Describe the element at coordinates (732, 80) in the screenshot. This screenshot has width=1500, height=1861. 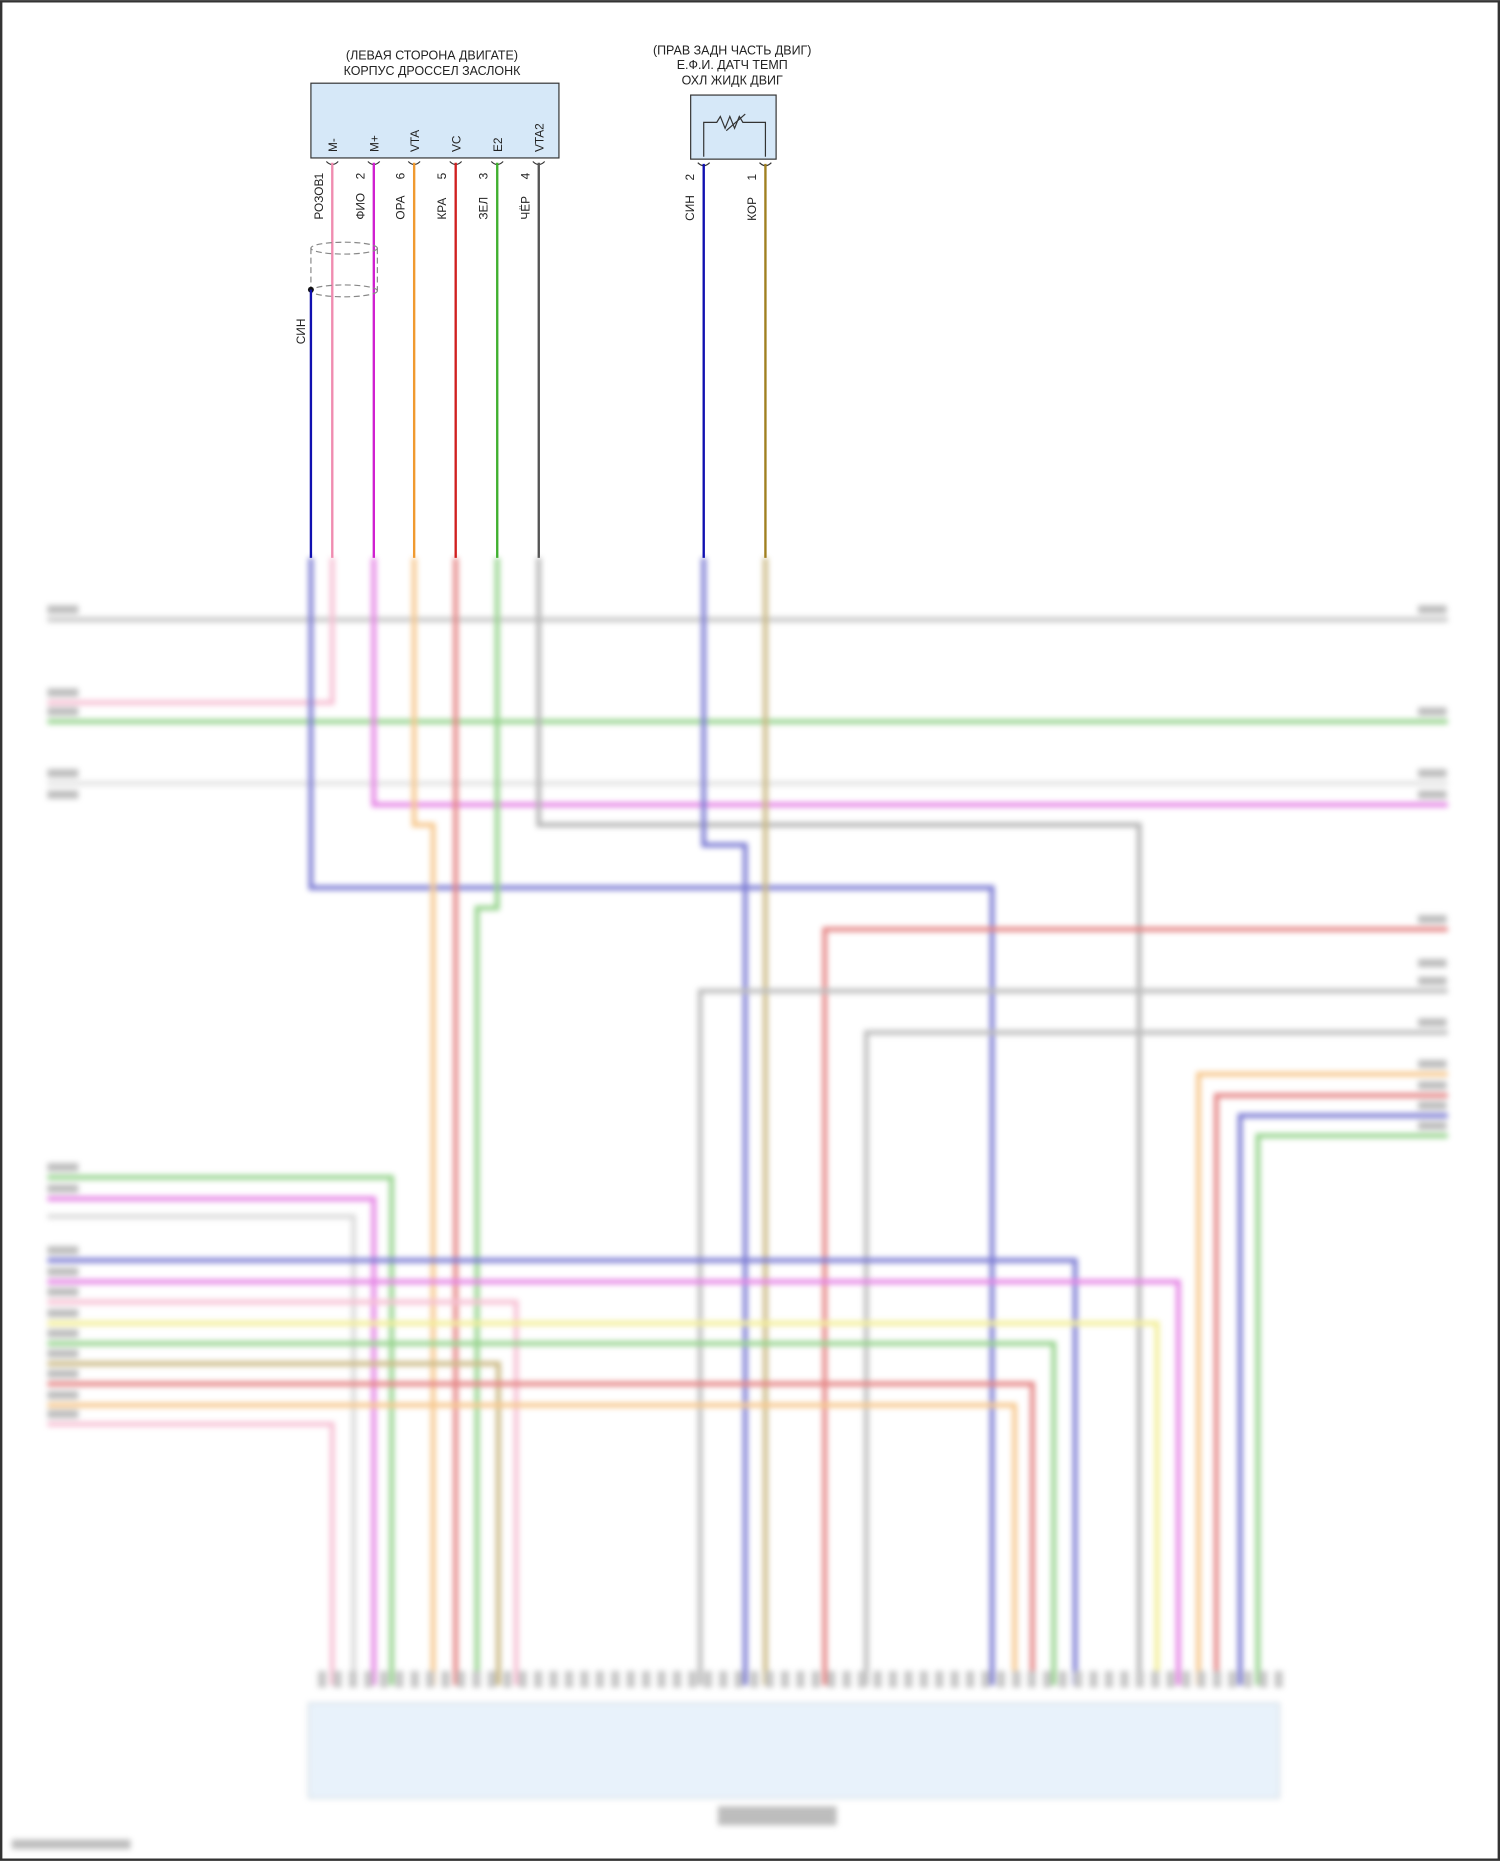
I see `sensor-title-3: ОХЛ ЖИДК ДВИГ` at that location.